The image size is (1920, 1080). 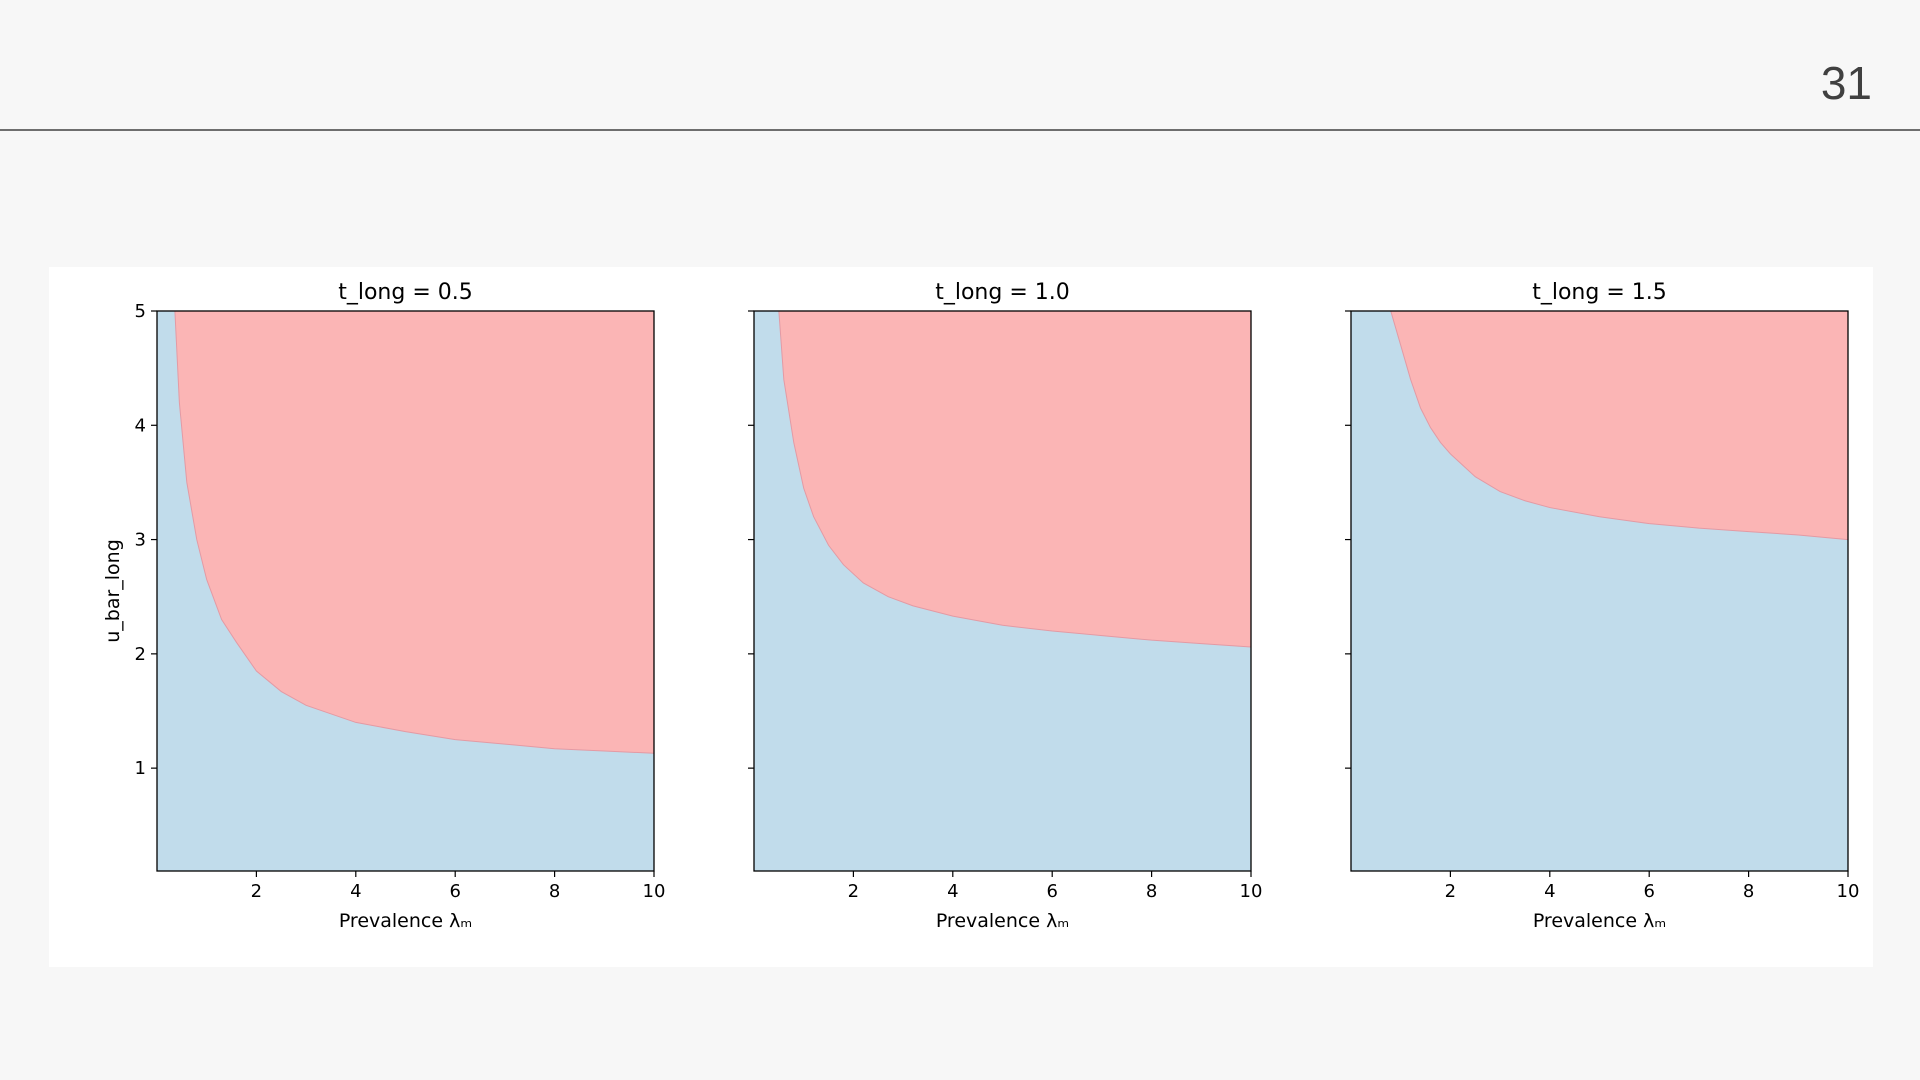 I want to click on y-tick-label: 4, so click(x=140, y=425).